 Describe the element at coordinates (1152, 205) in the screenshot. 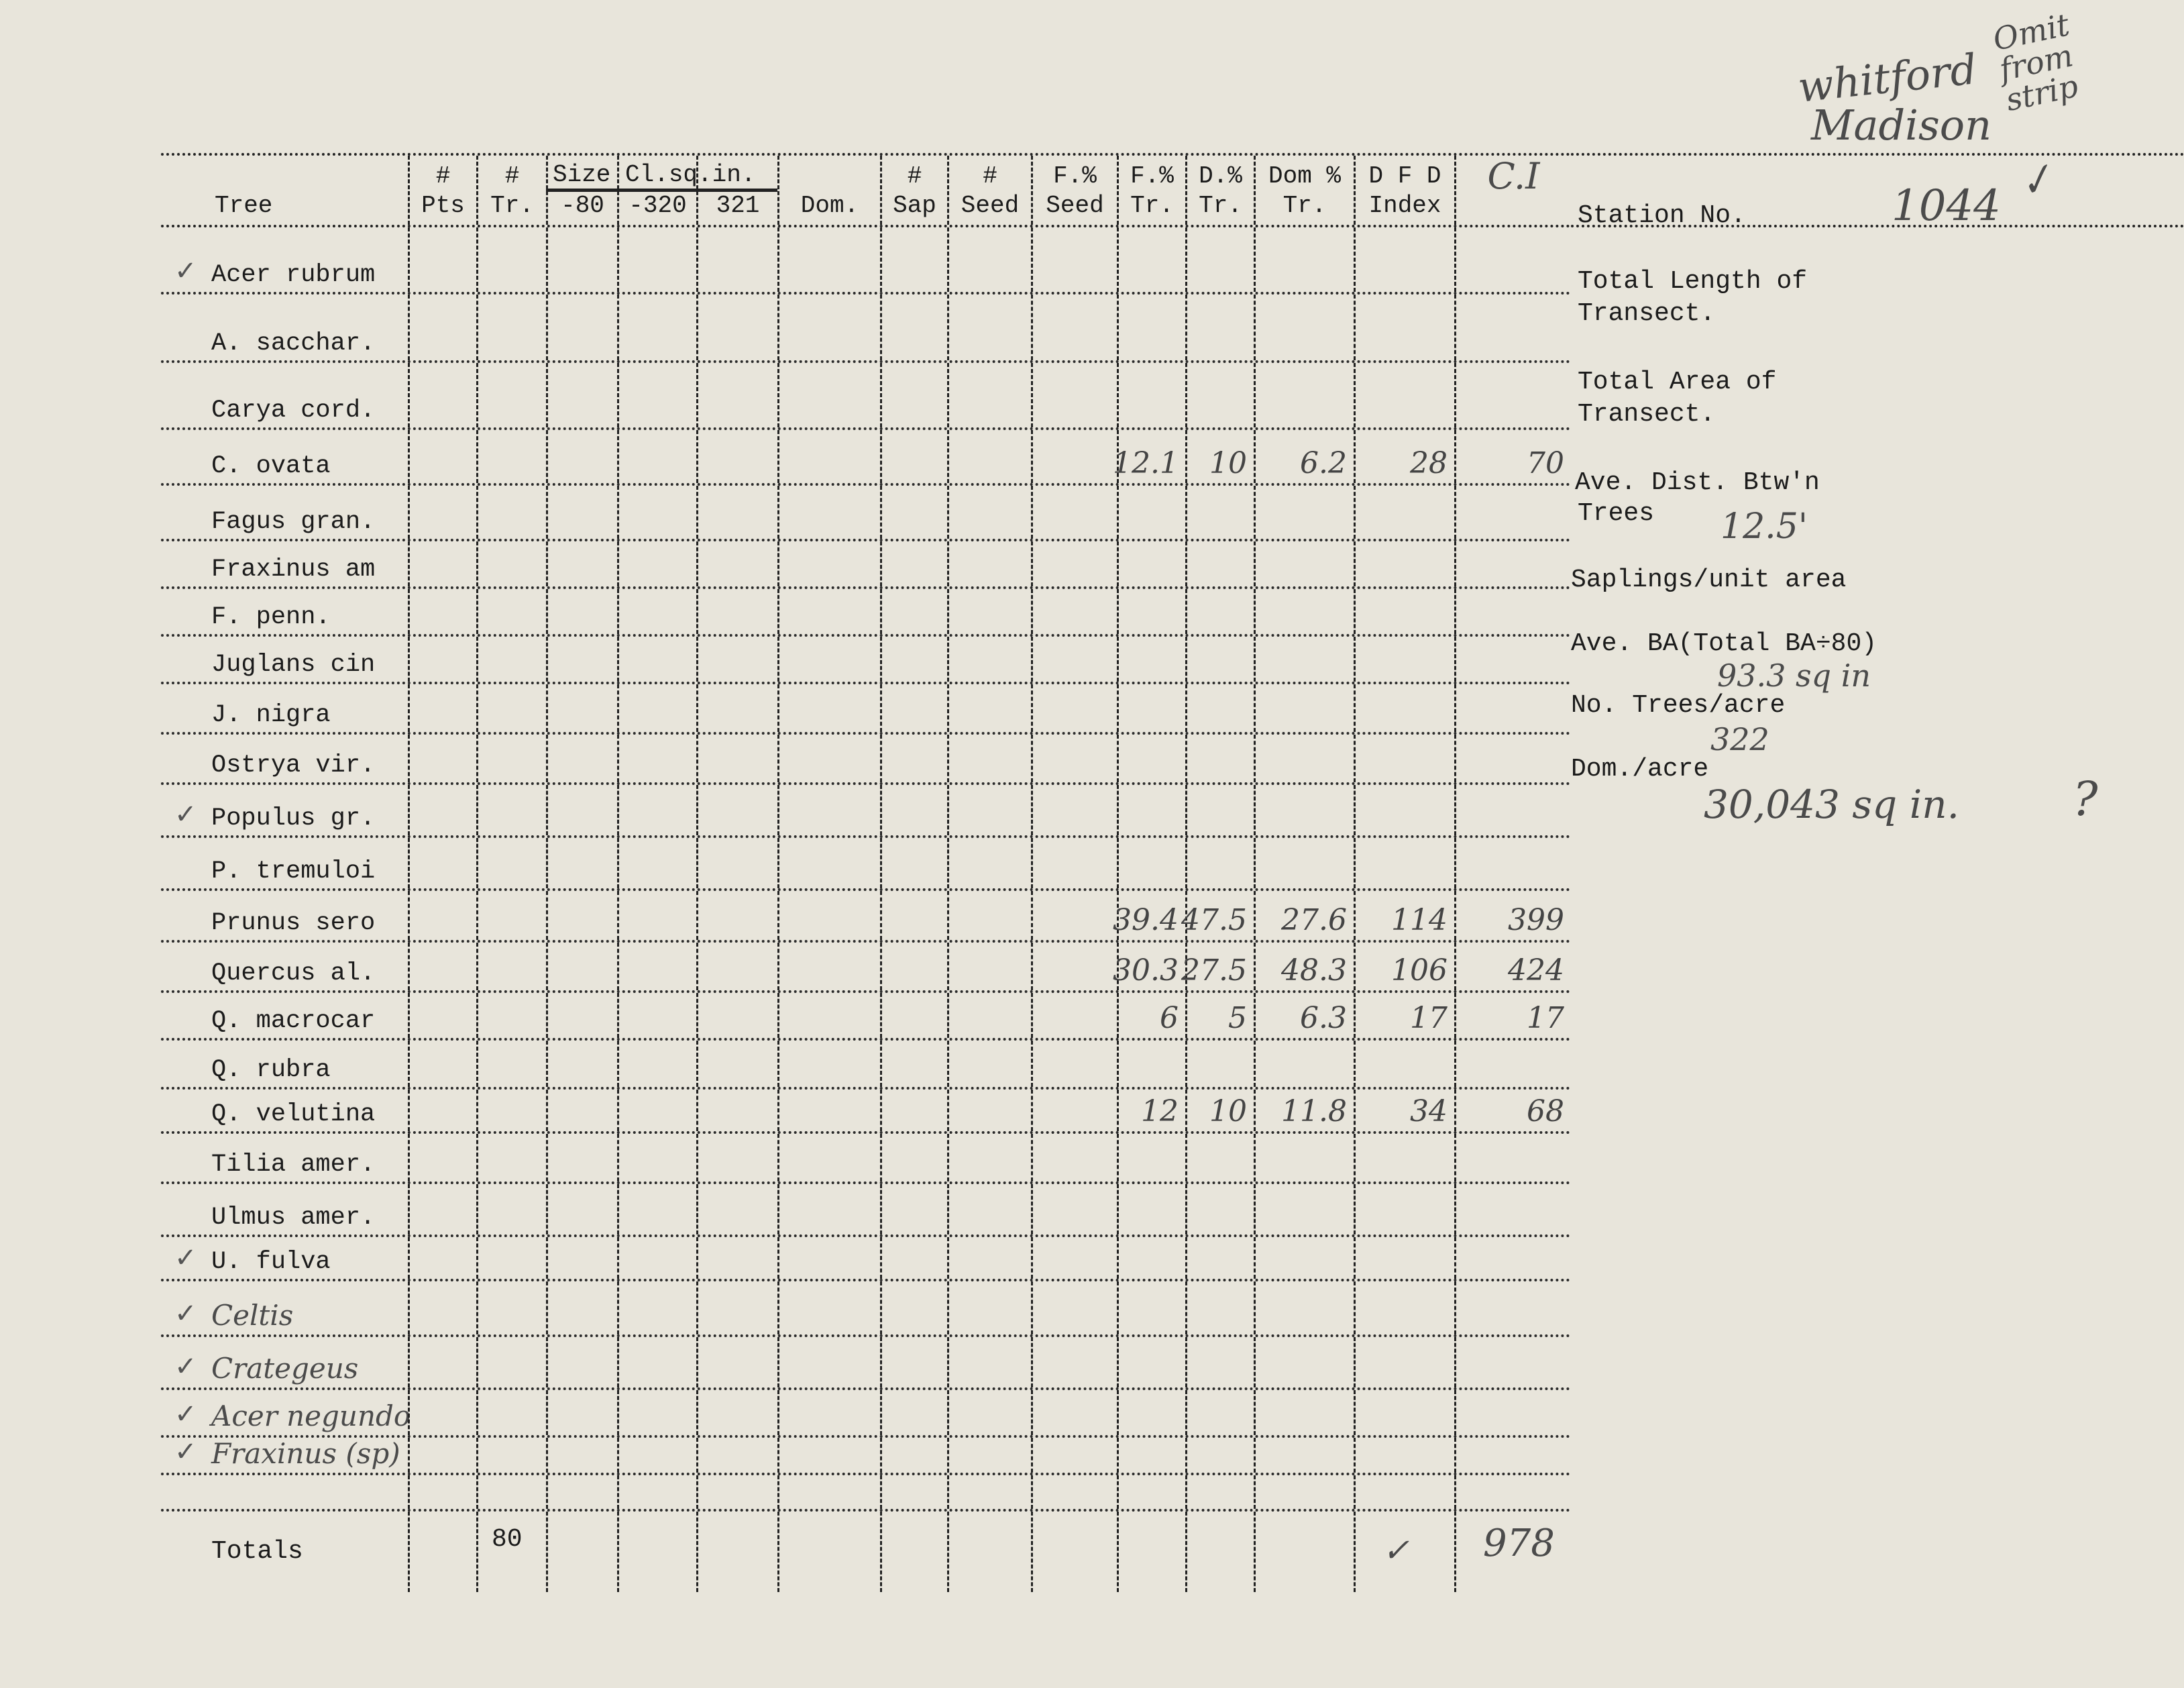

I see `column-header-line2: Tr.` at that location.